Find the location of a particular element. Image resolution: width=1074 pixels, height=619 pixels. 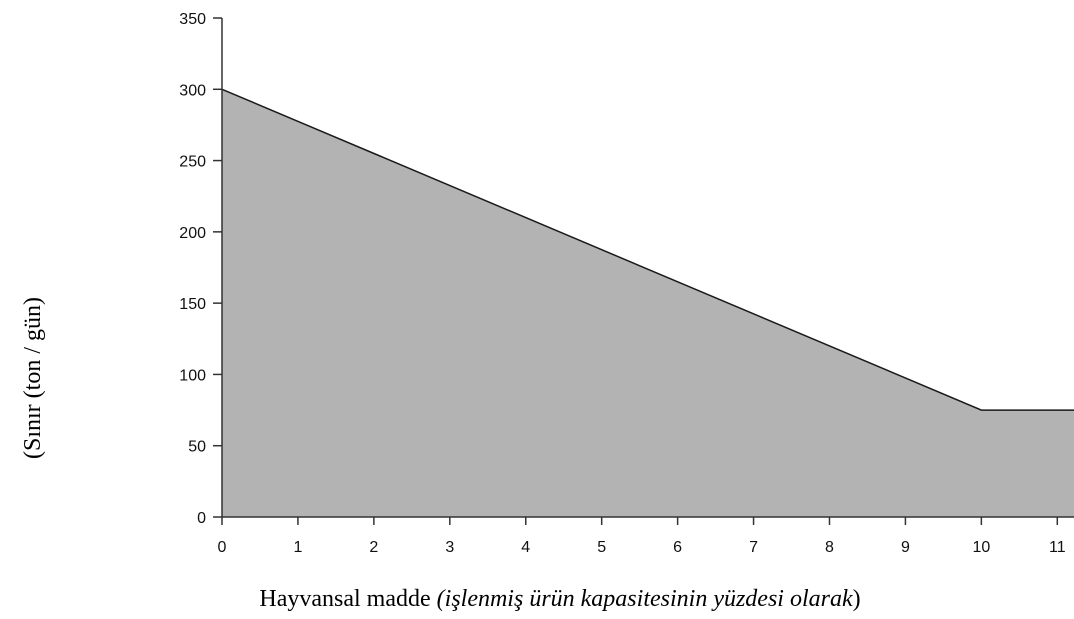

x-tick-label: 3 is located at coordinates (449, 547).